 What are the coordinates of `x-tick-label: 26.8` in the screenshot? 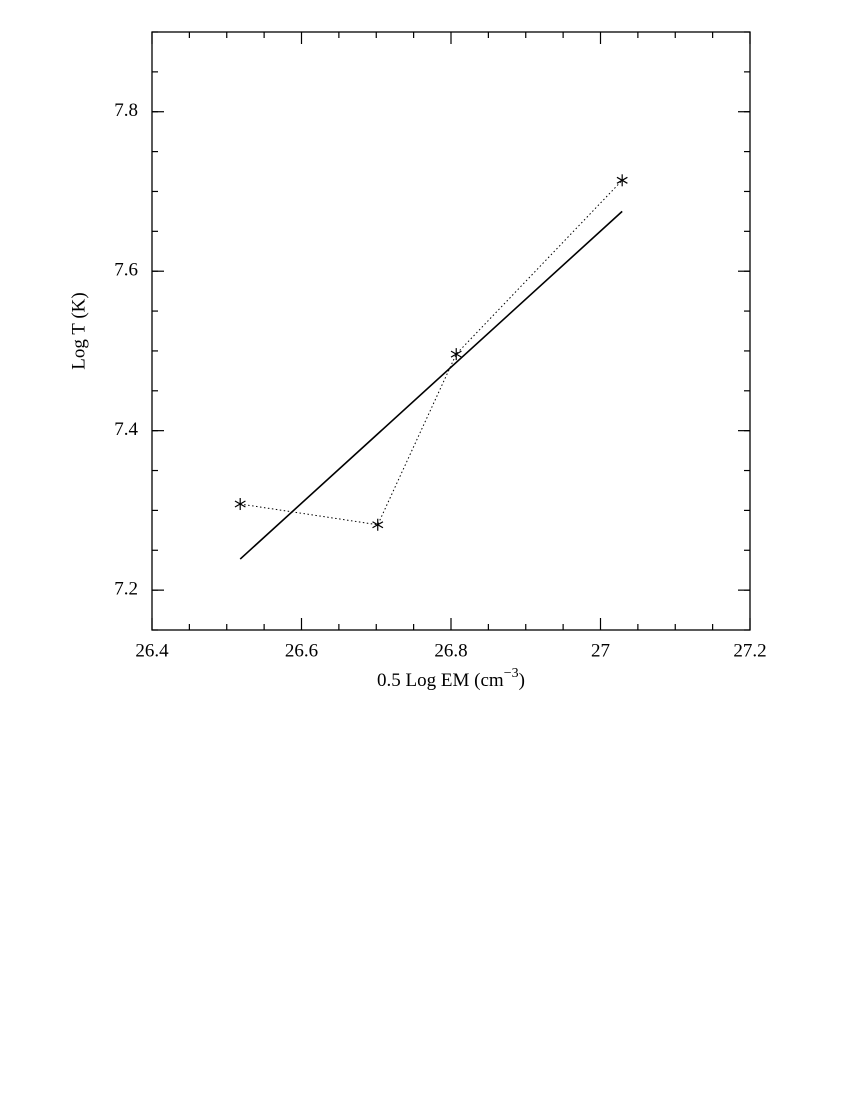 It's located at (450, 650).